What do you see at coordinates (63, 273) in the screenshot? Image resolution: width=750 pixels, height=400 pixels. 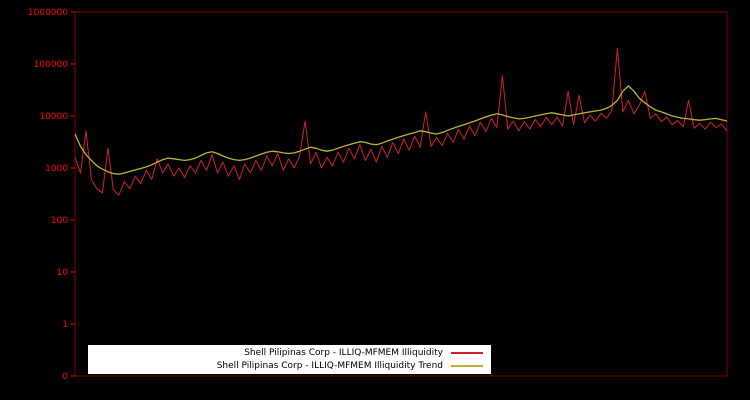 I see `y-axis-tick-label: 10` at bounding box center [63, 273].